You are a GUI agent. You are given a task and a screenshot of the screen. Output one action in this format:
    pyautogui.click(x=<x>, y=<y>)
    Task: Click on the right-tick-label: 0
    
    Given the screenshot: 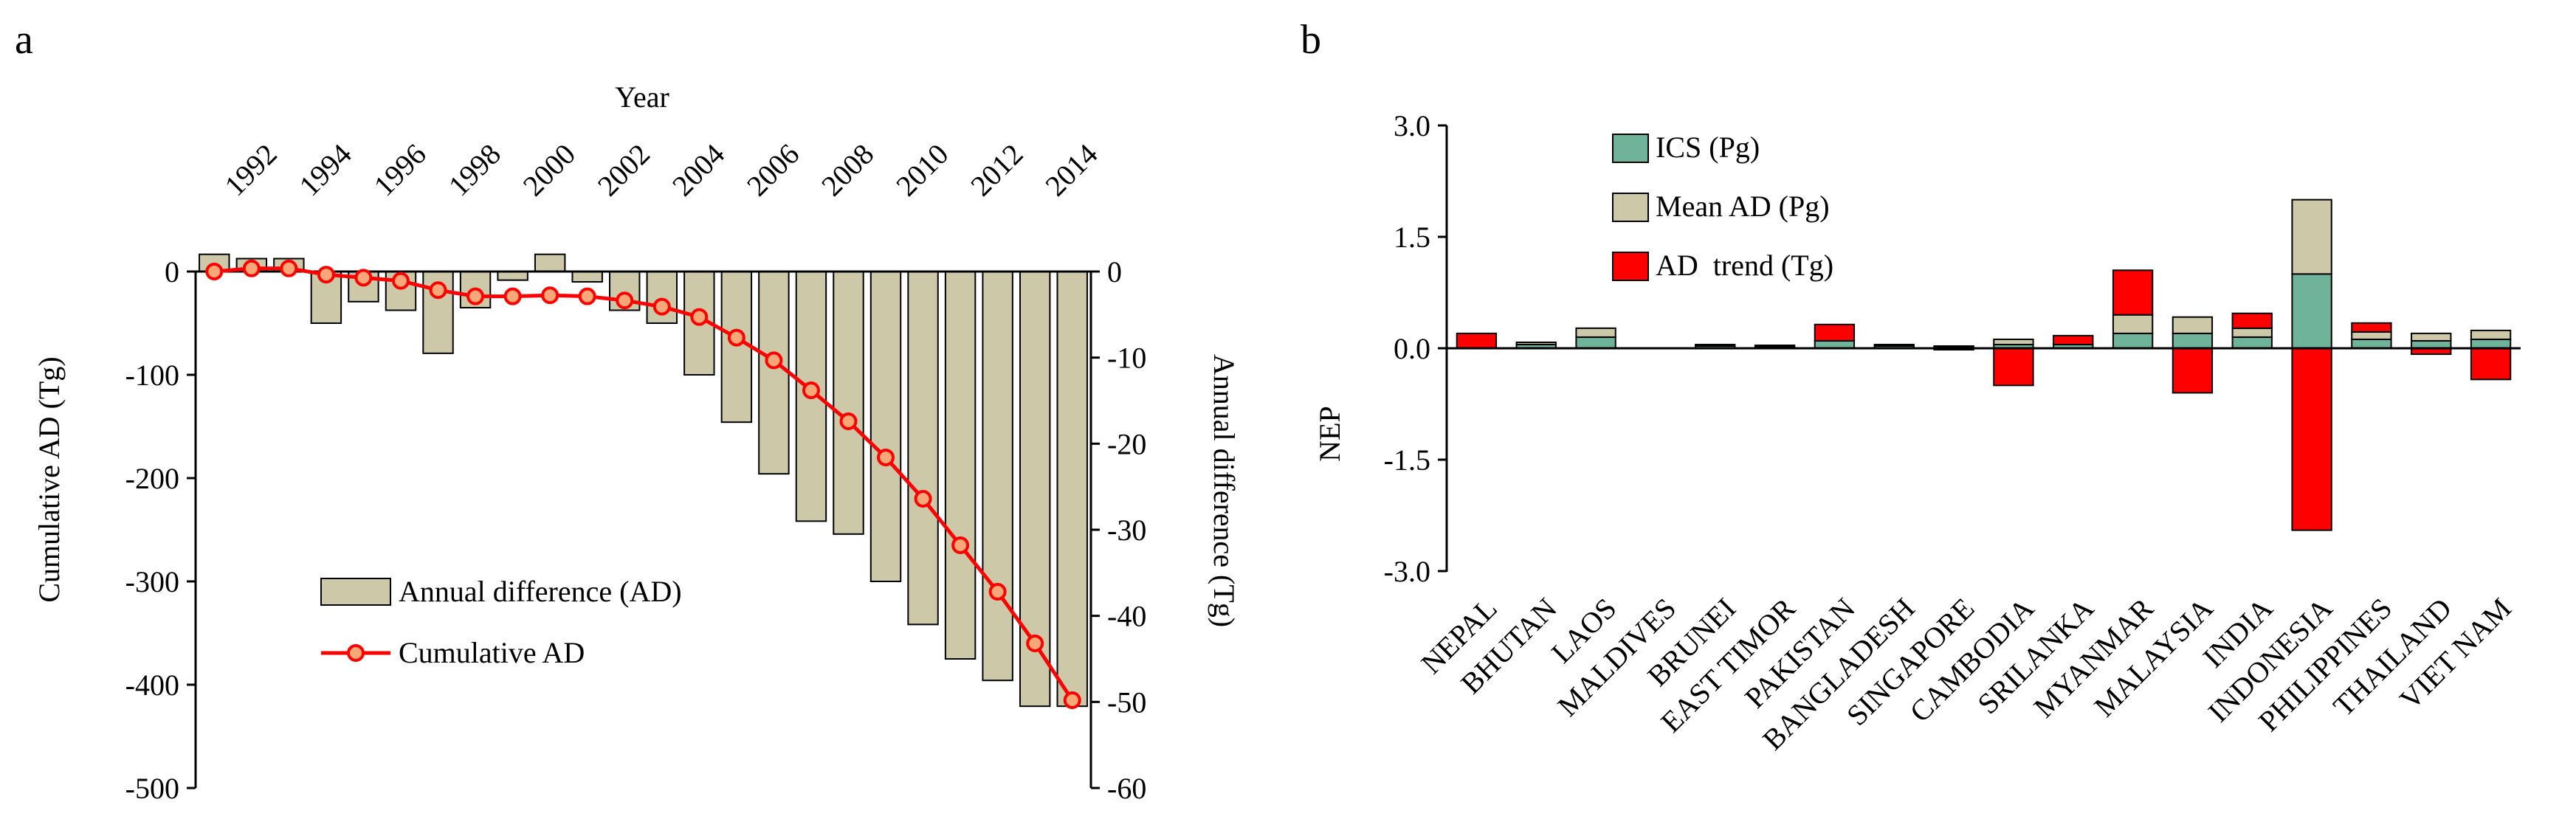 What is the action you would take?
    pyautogui.click(x=1115, y=271)
    